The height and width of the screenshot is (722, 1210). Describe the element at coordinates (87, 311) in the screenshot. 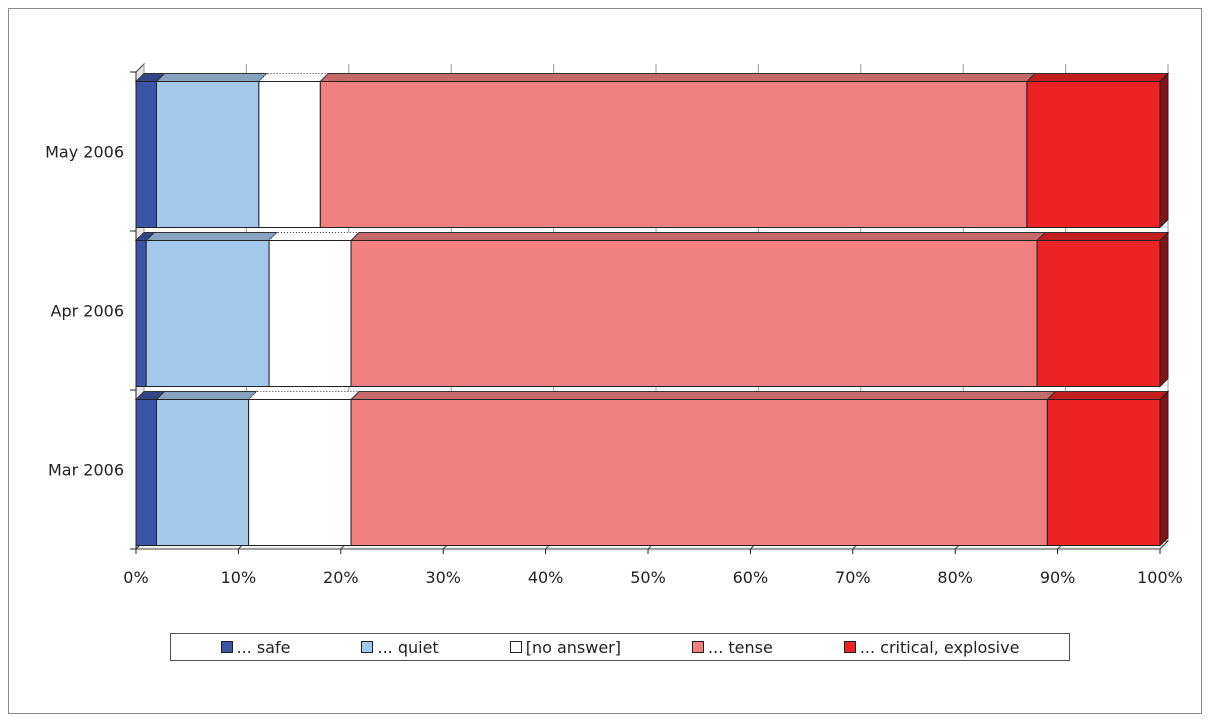

I see `category-label: Apr 2006` at that location.